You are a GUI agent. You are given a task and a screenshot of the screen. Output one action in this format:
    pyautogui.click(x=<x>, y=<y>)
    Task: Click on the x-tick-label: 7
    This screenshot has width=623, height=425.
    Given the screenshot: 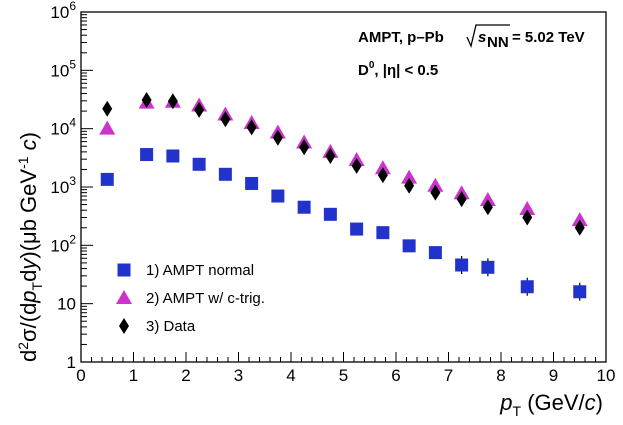 What is the action you would take?
    pyautogui.click(x=448, y=375)
    